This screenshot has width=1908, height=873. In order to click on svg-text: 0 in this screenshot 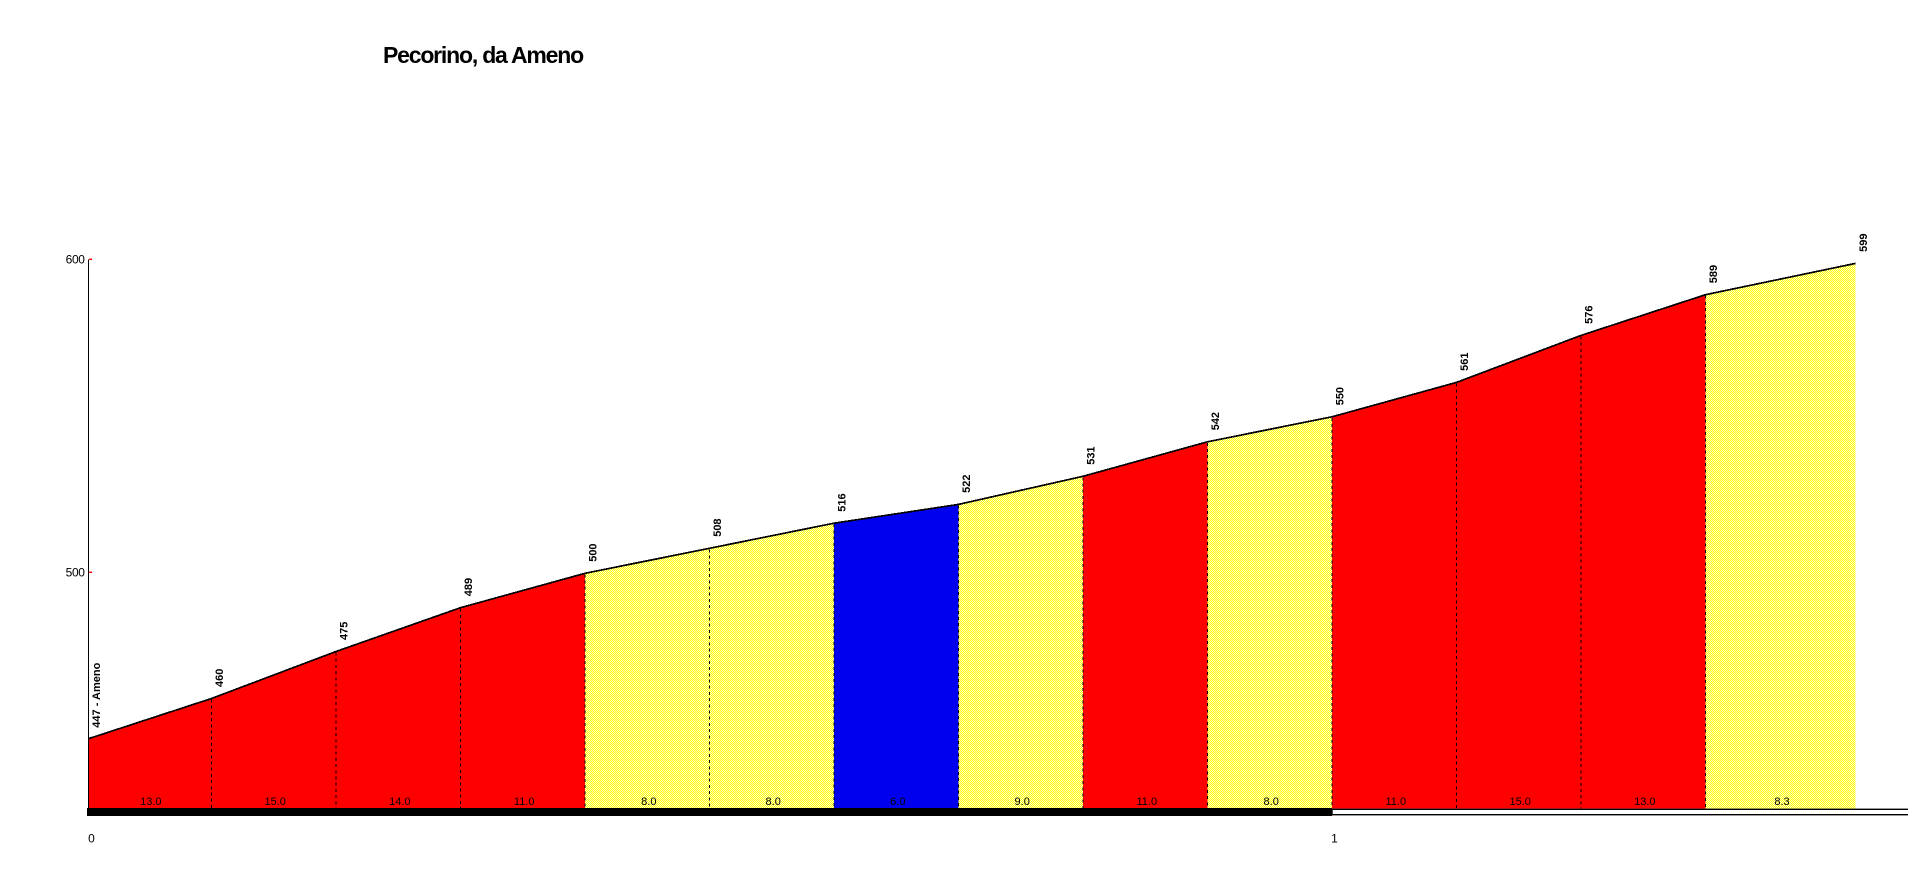, I will do `click(91, 839)`.